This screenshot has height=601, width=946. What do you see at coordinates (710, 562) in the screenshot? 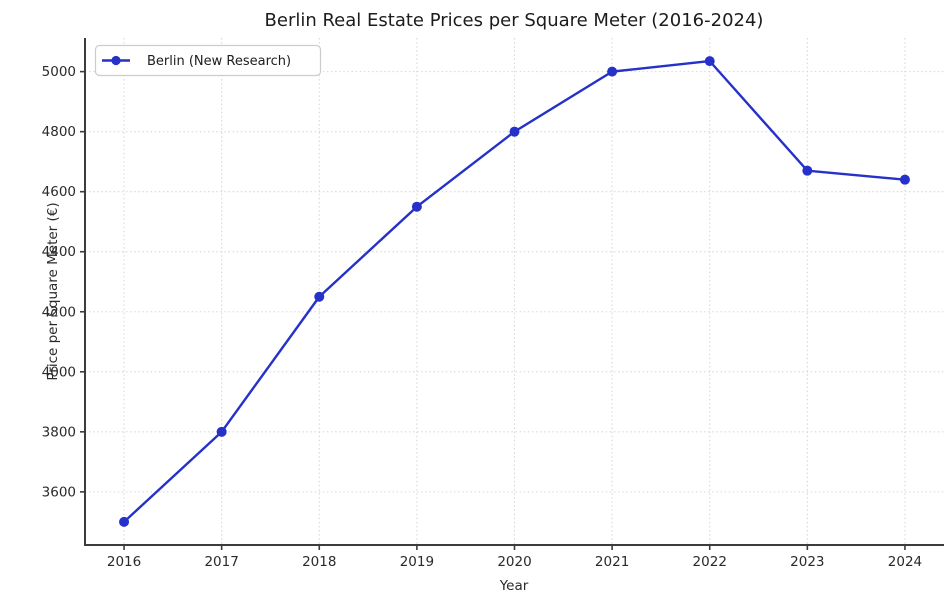
I see `x-tick-label-2022: 2022` at bounding box center [710, 562].